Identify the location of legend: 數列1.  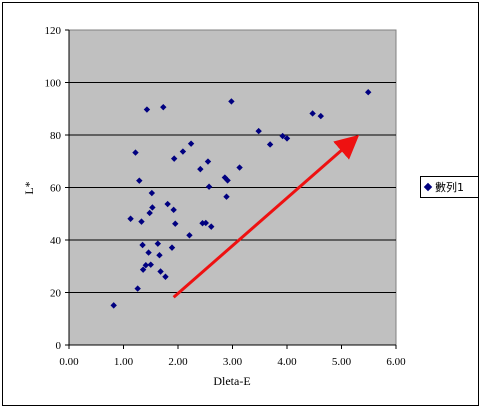
(449, 187).